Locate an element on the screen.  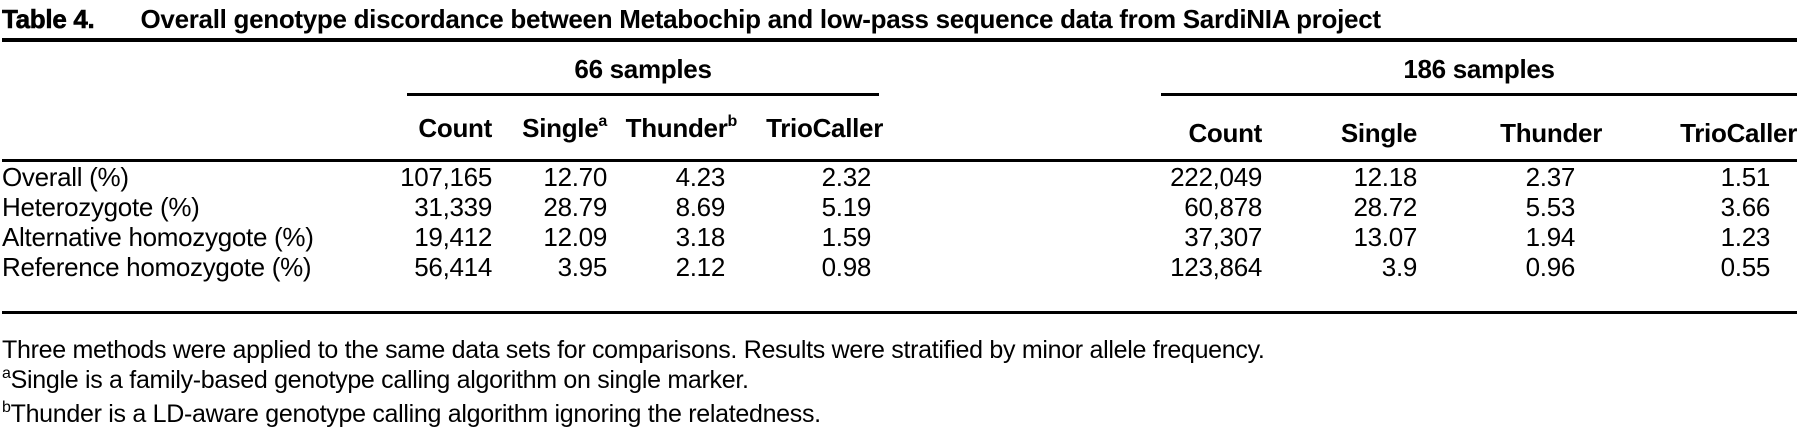
cell-value: 1.59 is located at coordinates (846, 237).